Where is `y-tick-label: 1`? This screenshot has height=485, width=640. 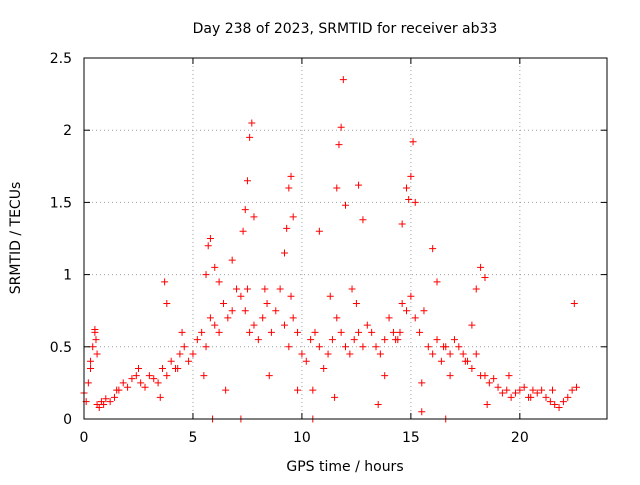
y-tick-label: 1 is located at coordinates (67, 276).